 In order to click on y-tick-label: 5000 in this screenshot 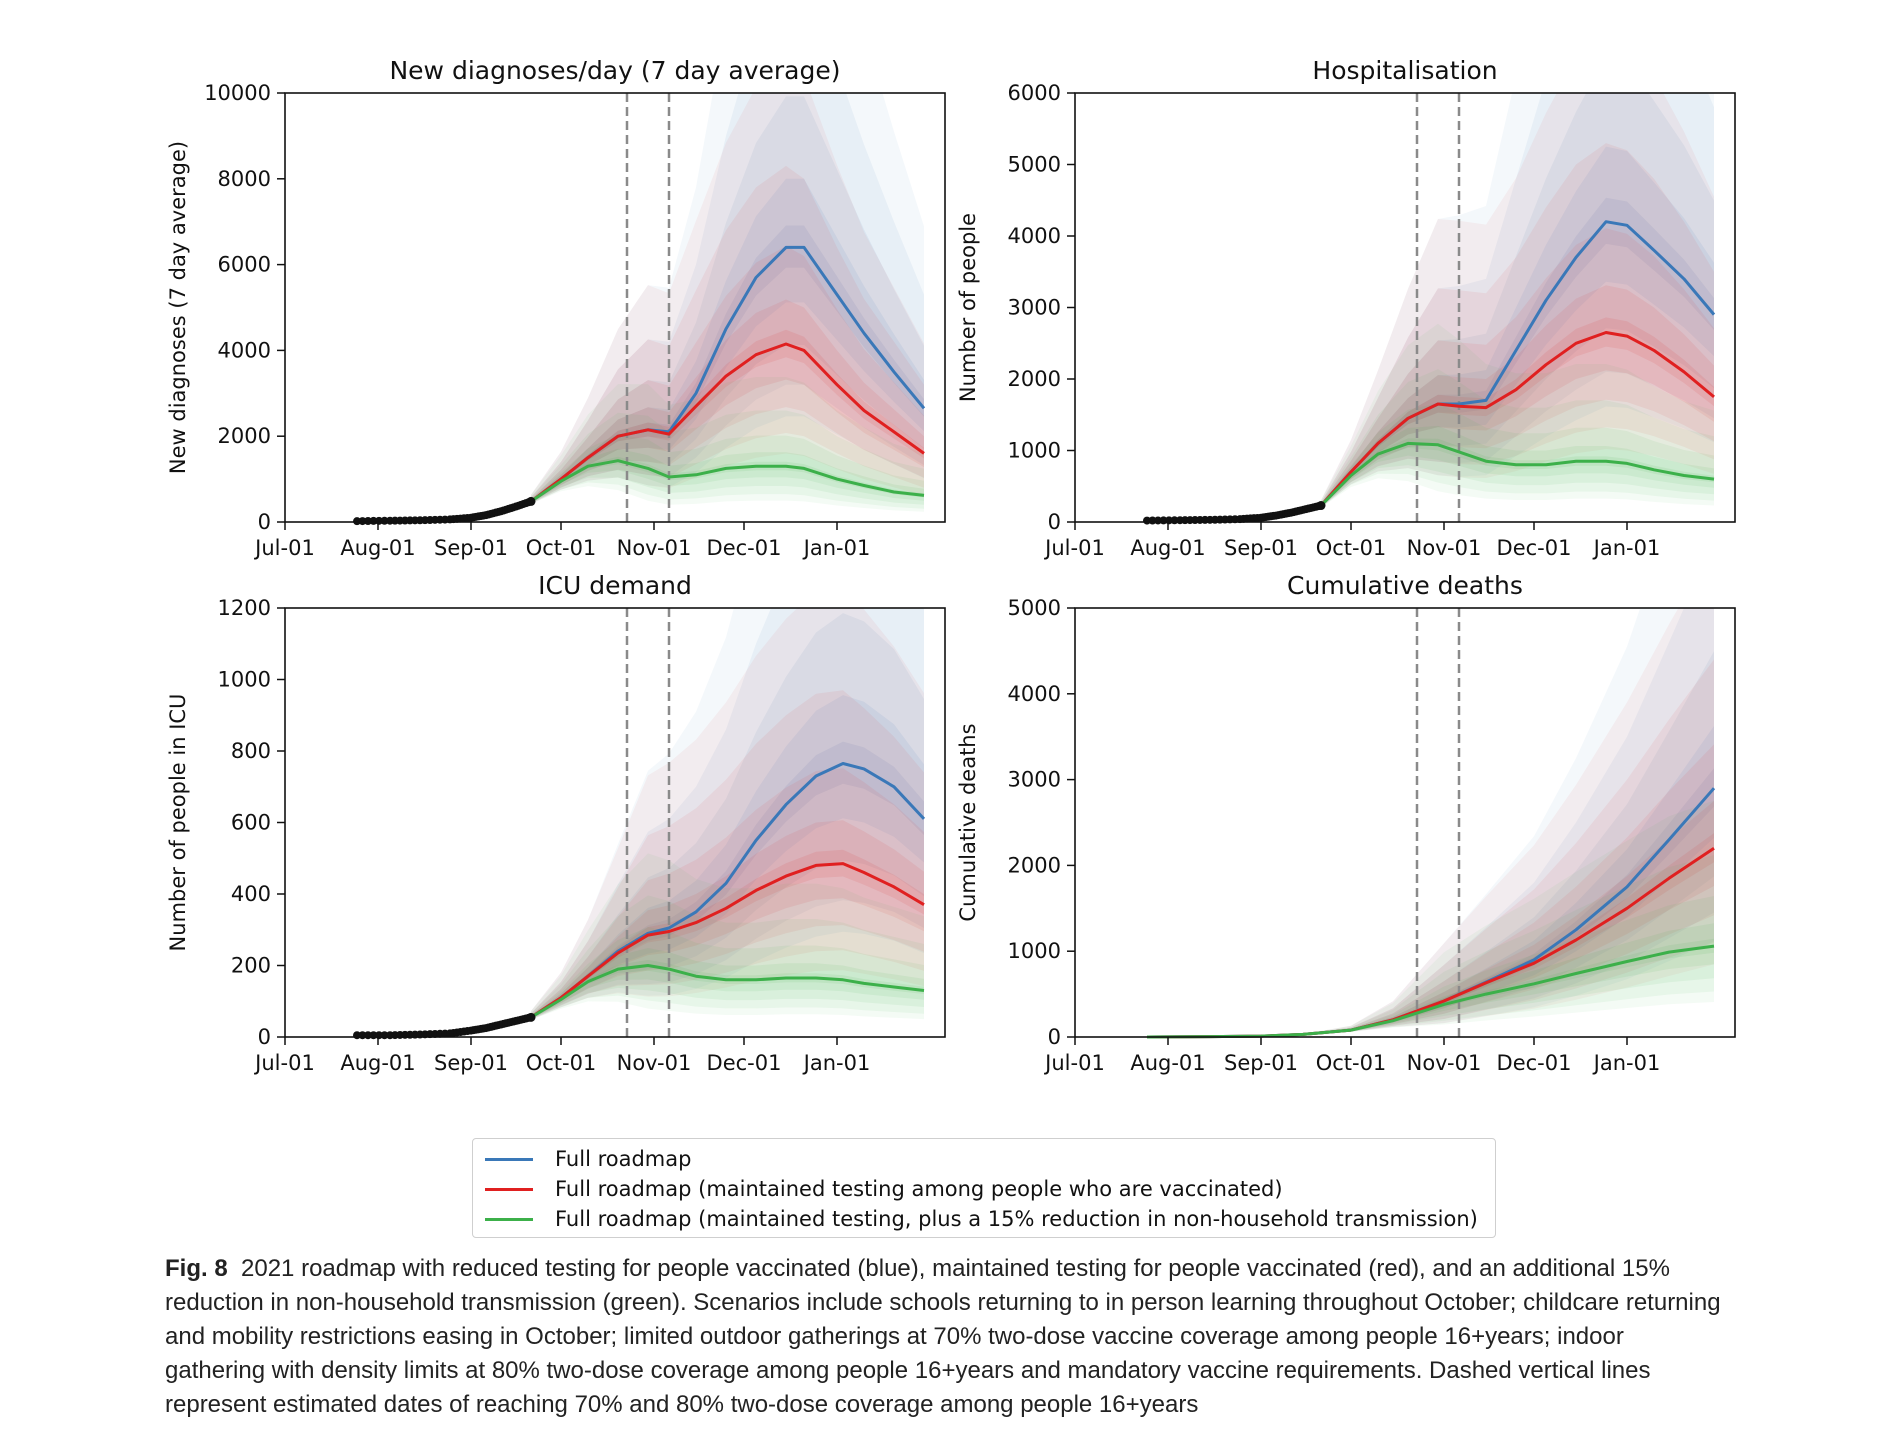, I will do `click(1034, 608)`.